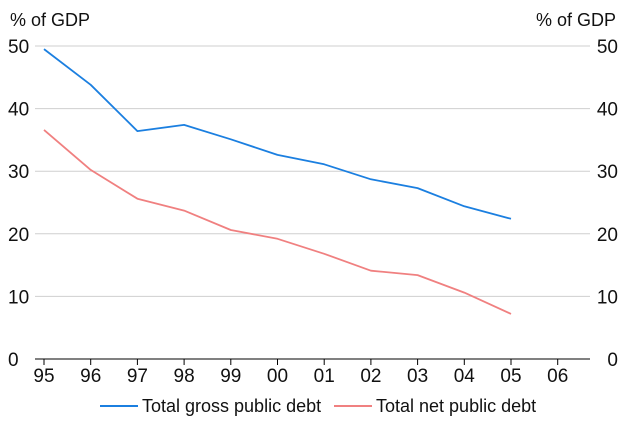 This screenshot has width=626, height=426. Describe the element at coordinates (607, 172) in the screenshot. I see `right-y-tick-label: 30` at that location.